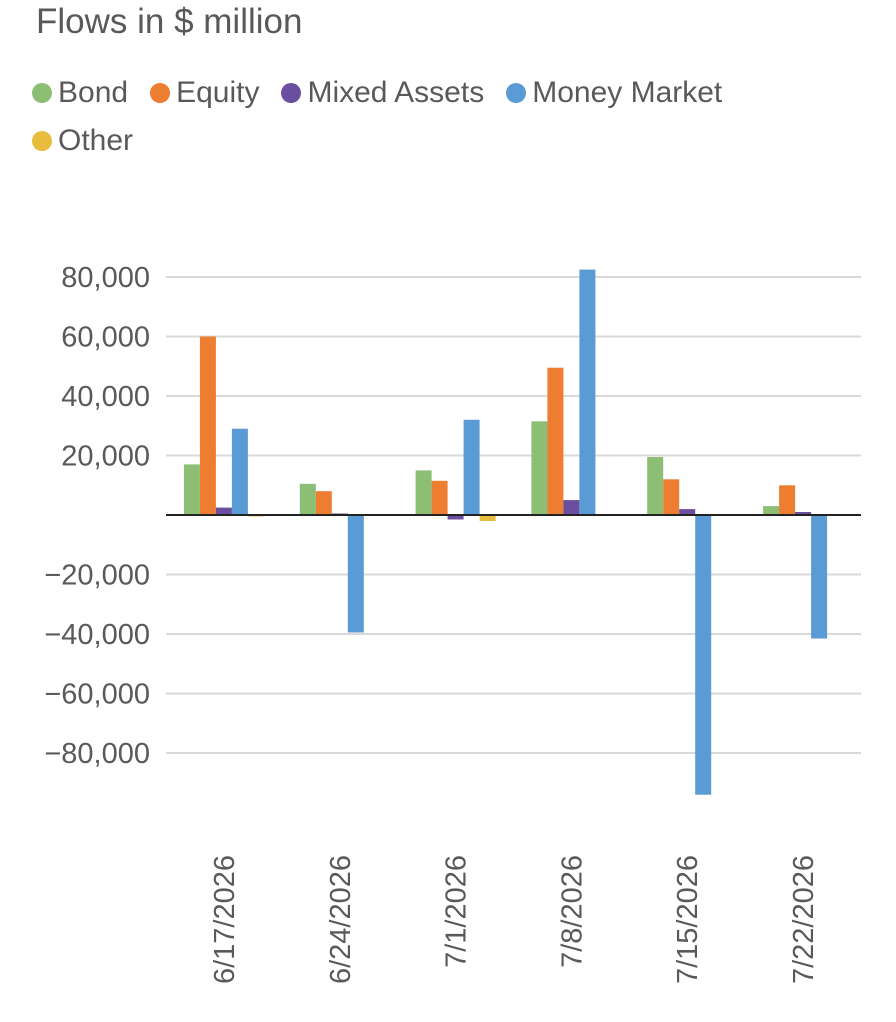  I want to click on x-tick-label: 7/1/2026, so click(457, 911).